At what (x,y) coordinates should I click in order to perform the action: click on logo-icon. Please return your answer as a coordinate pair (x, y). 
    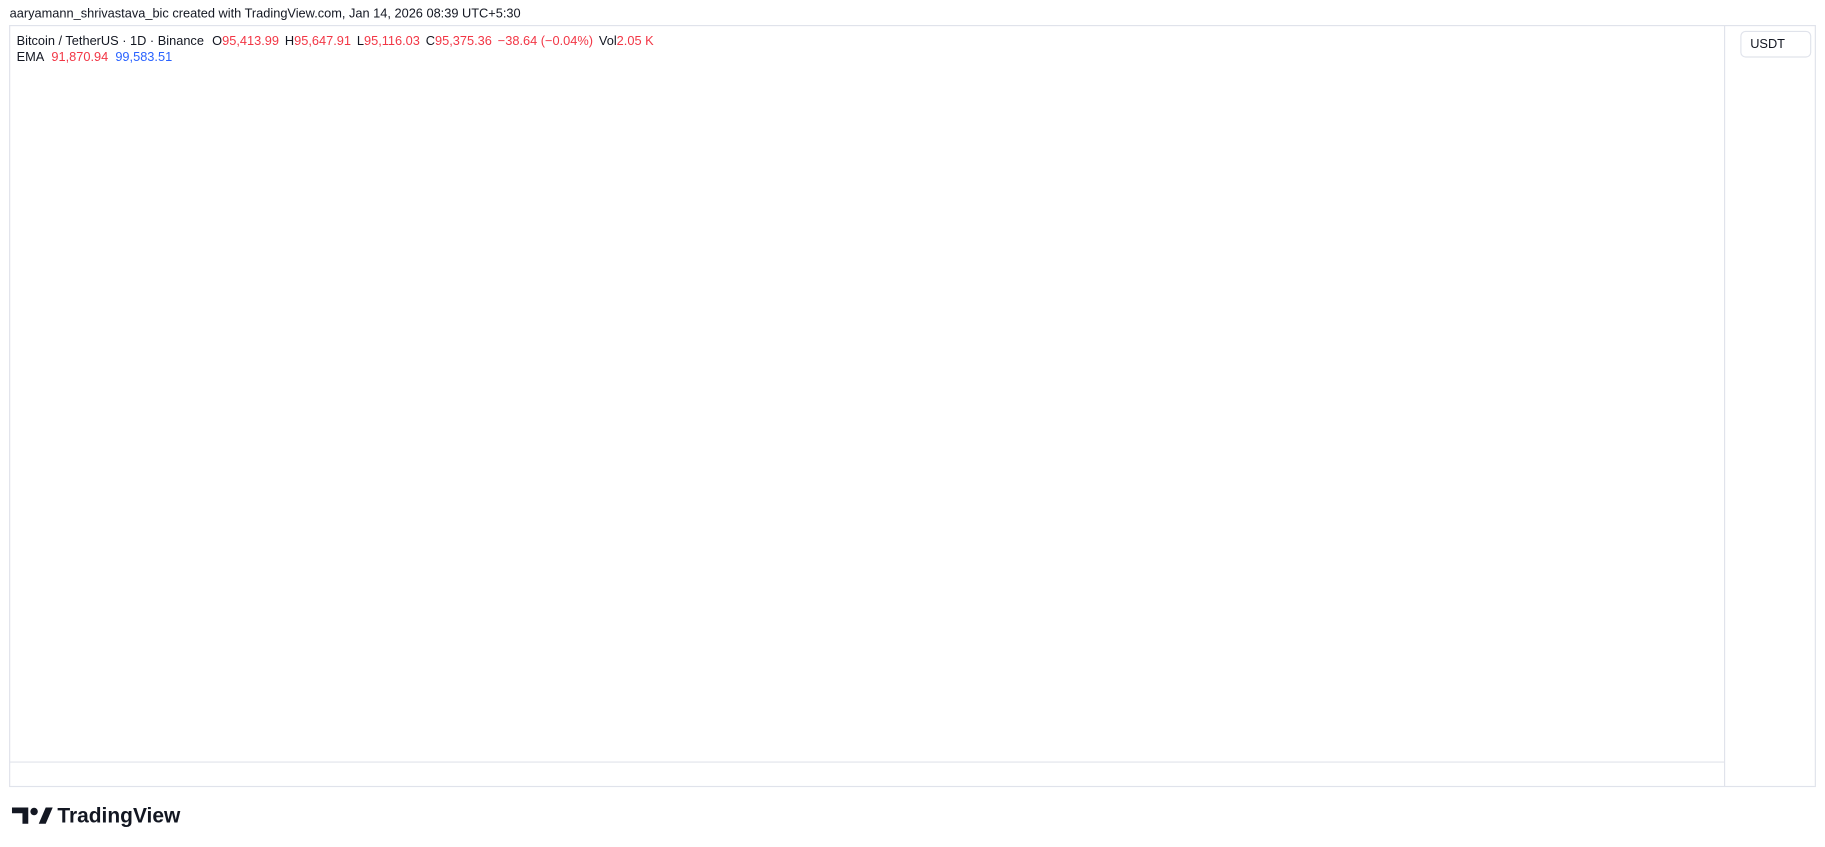
    Looking at the image, I should click on (20, 815).